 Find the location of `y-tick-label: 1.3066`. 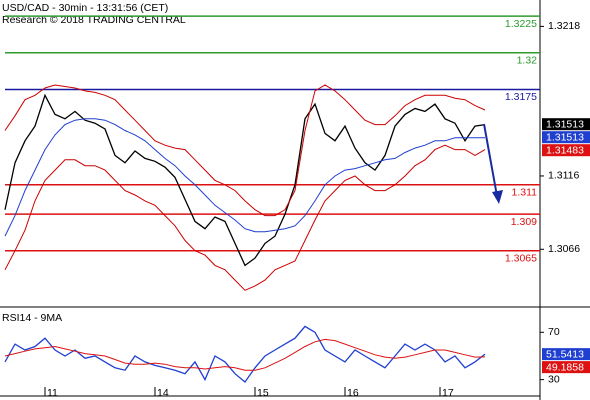

y-tick-label: 1.3066 is located at coordinates (564, 249).